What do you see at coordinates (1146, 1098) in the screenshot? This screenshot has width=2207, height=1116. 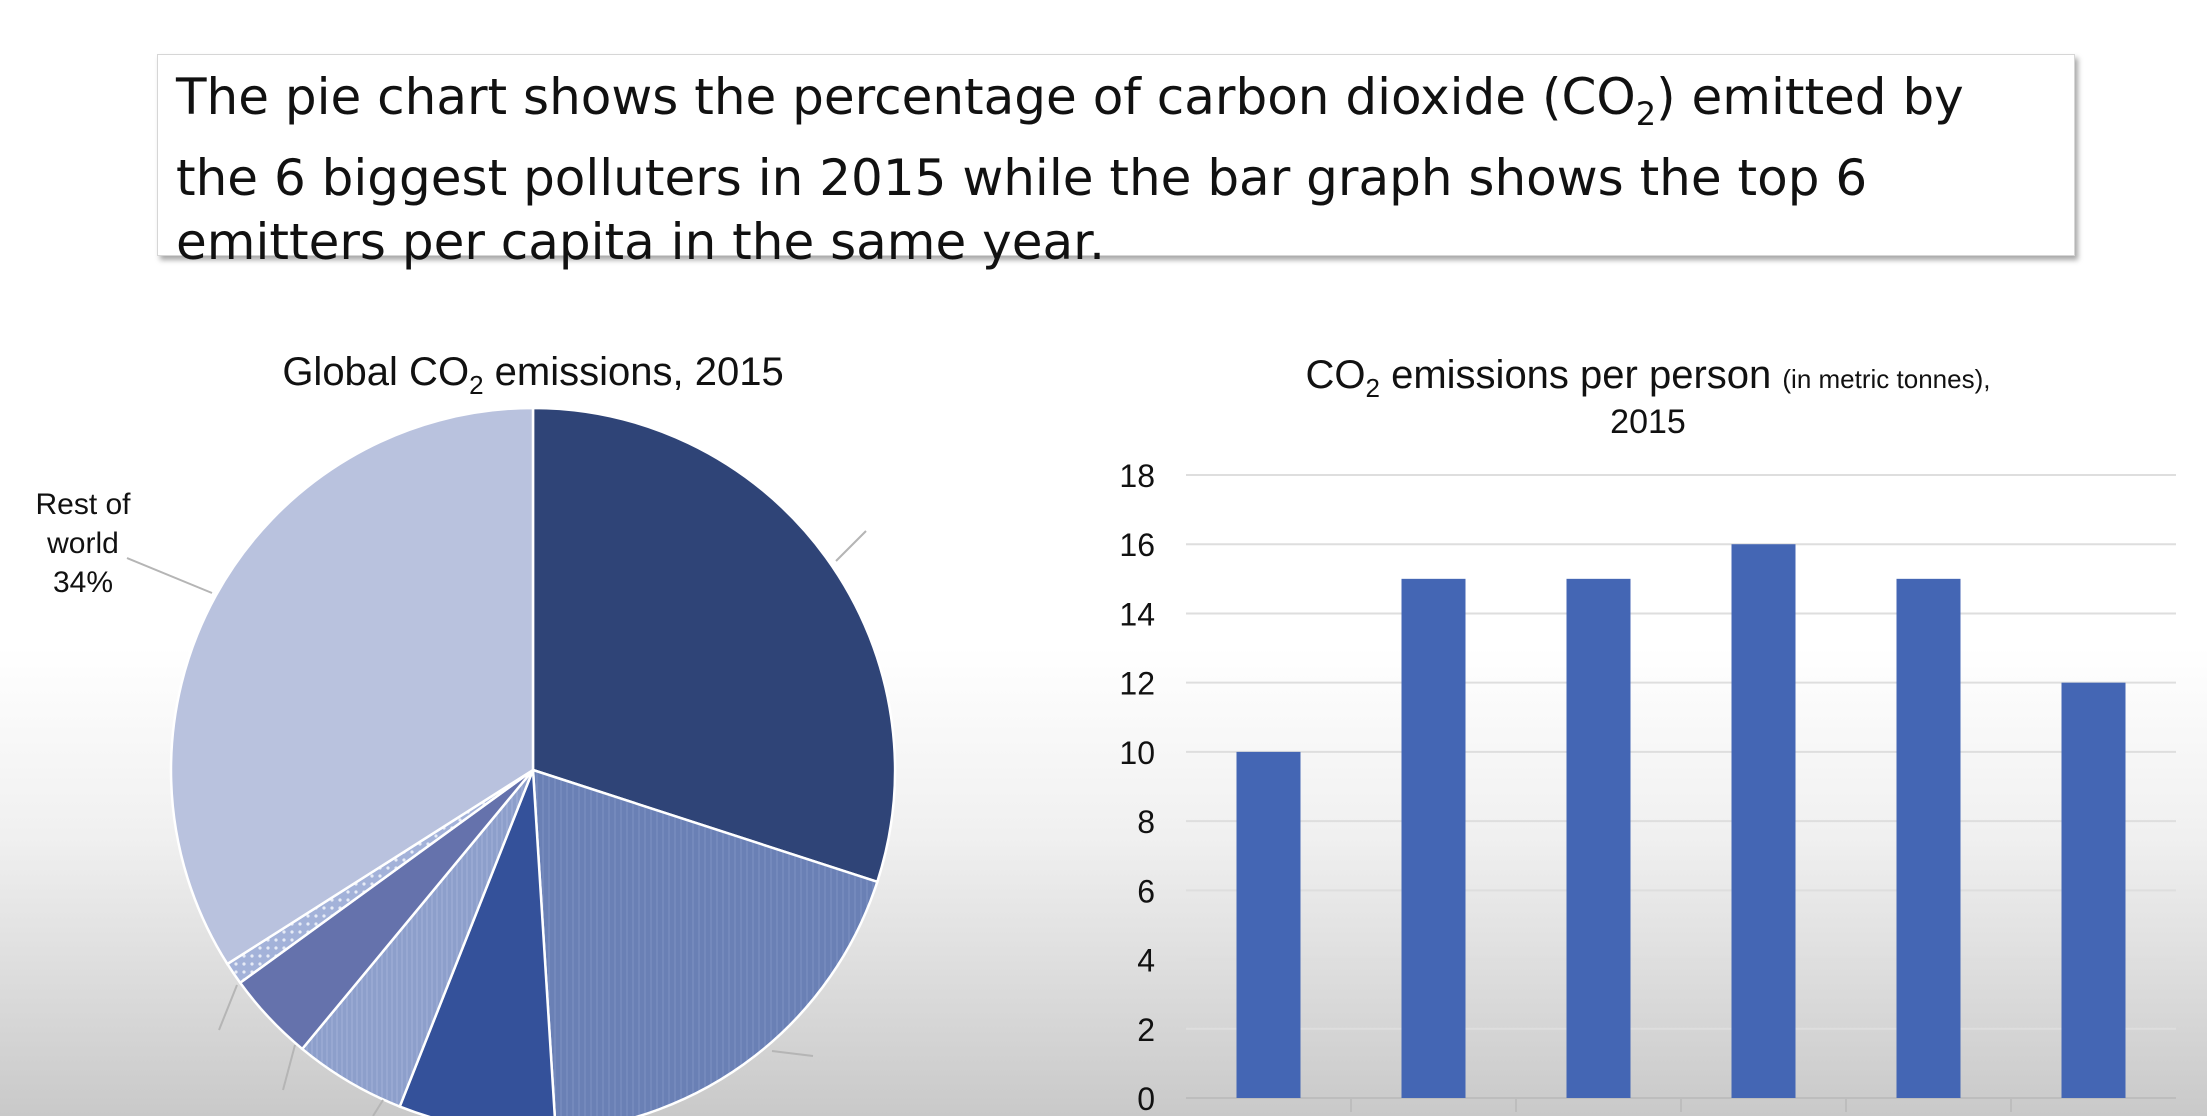 I see `bar-y-tick-label: 0` at bounding box center [1146, 1098].